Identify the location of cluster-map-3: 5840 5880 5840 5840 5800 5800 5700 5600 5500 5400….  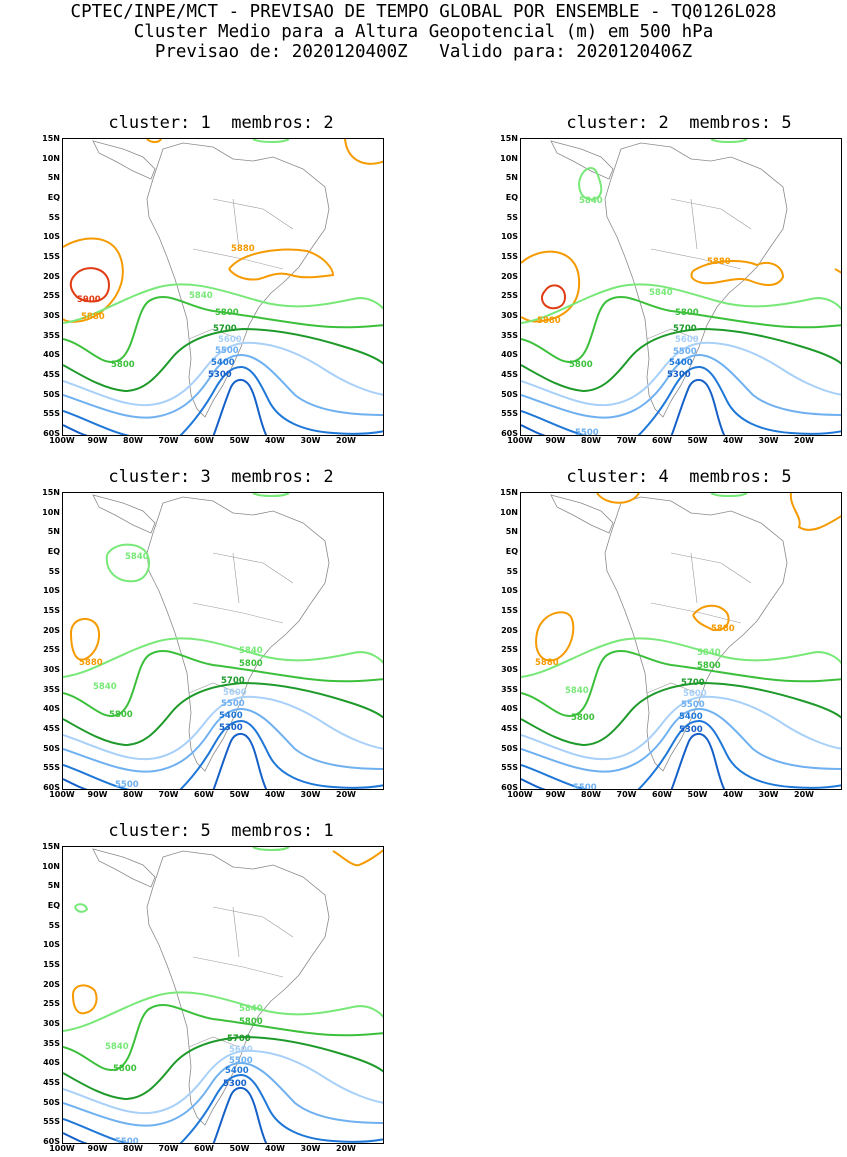
(223, 641).